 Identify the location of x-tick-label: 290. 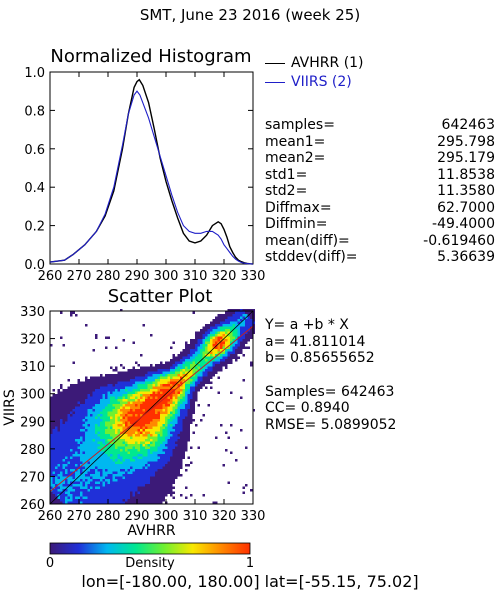
(137, 276).